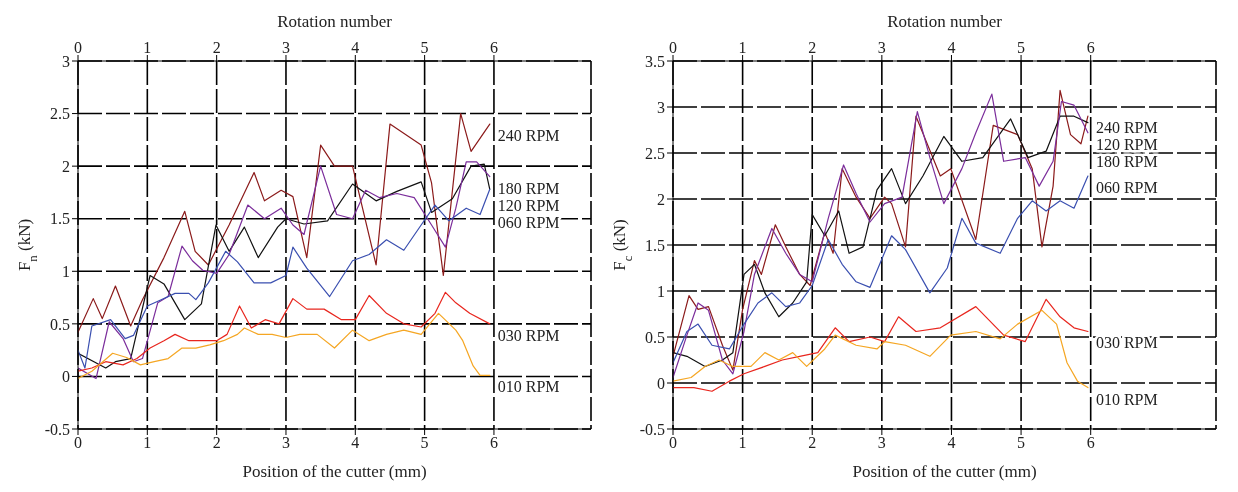 This screenshot has height=492, width=1238. What do you see at coordinates (655, 61) in the screenshot?
I see `y-tick-label: 3.5` at bounding box center [655, 61].